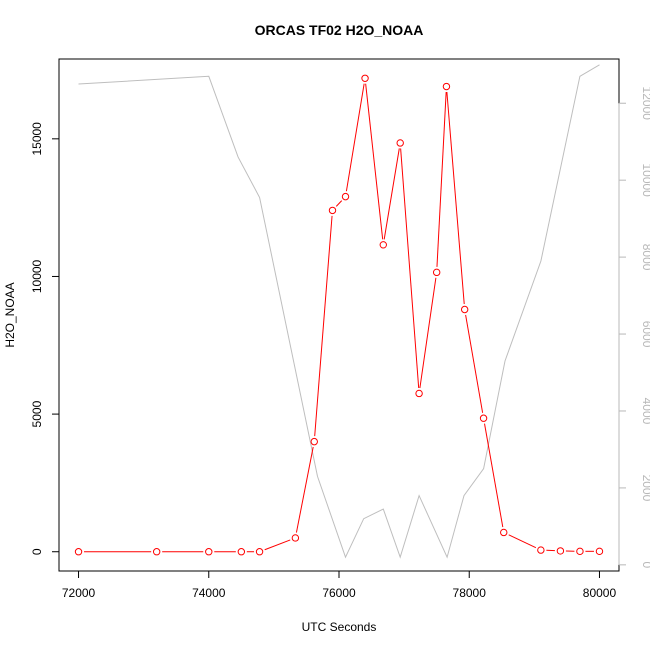 The width and height of the screenshot is (650, 650). I want to click on y-axis-label: H2O_NOAA, so click(10, 314).